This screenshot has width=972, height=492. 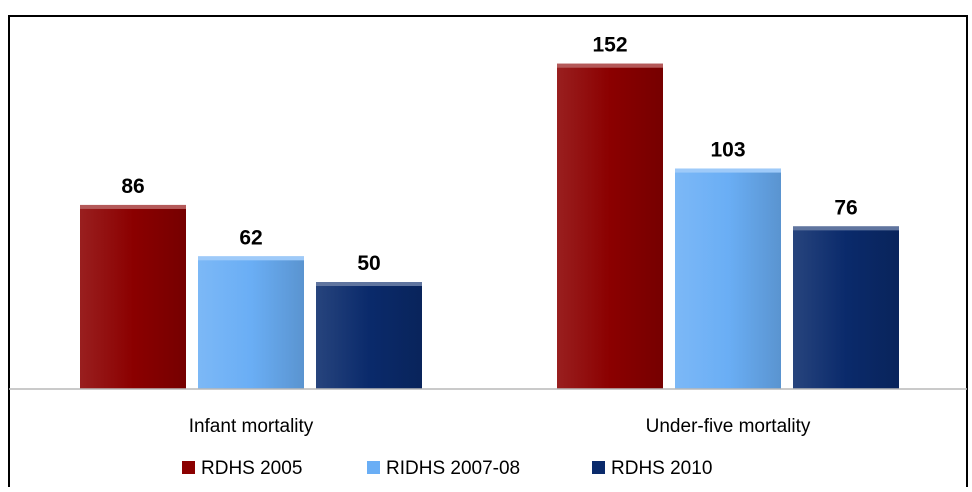 I want to click on category-label-under-five-mortality: Under-five mortality, so click(x=728, y=426).